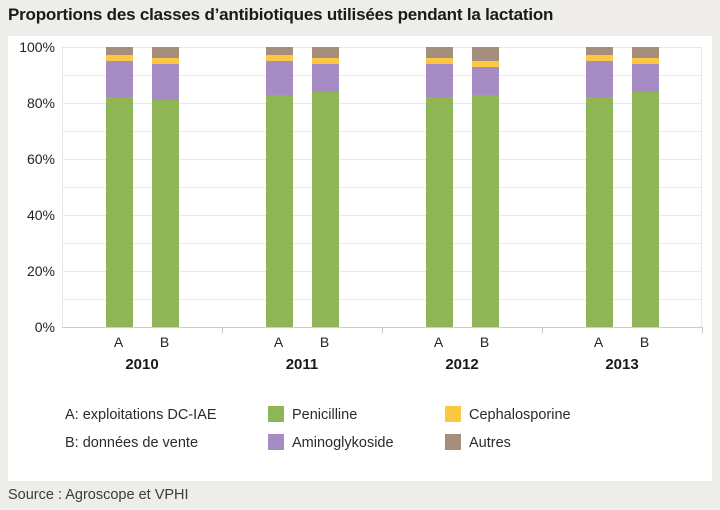  I want to click on bar-2013-B, so click(645, 187).